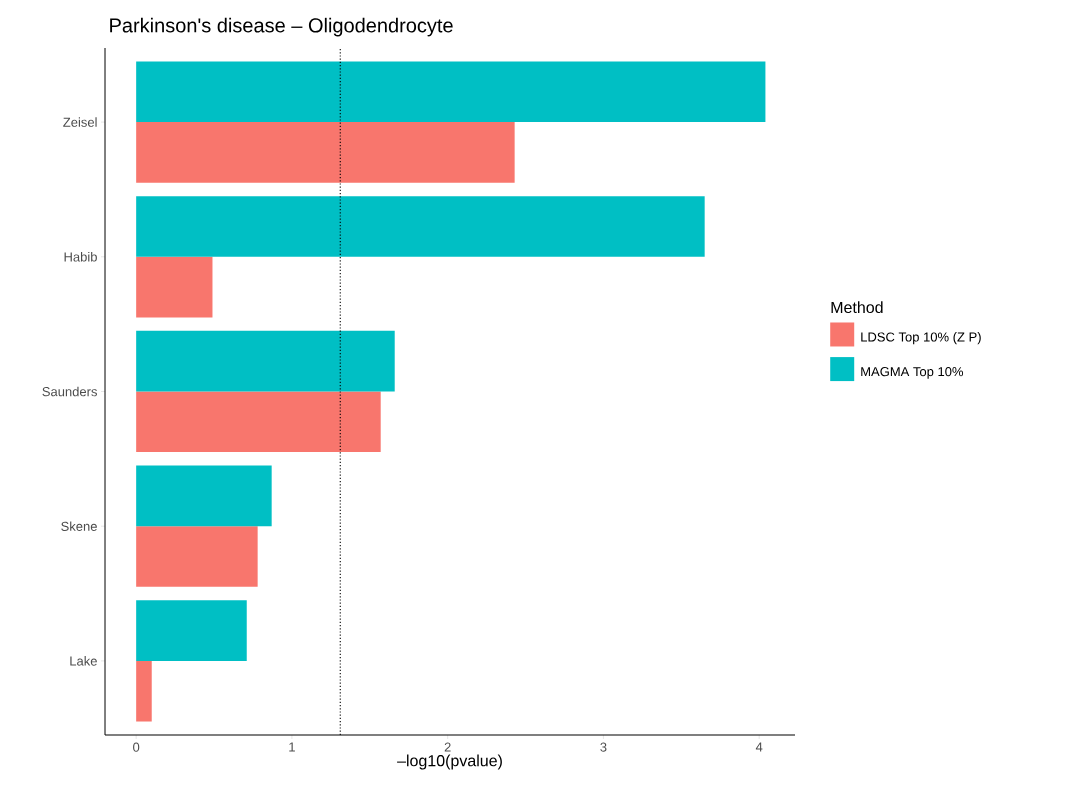  What do you see at coordinates (759, 747) in the screenshot?
I see `x-tick-label: 4` at bounding box center [759, 747].